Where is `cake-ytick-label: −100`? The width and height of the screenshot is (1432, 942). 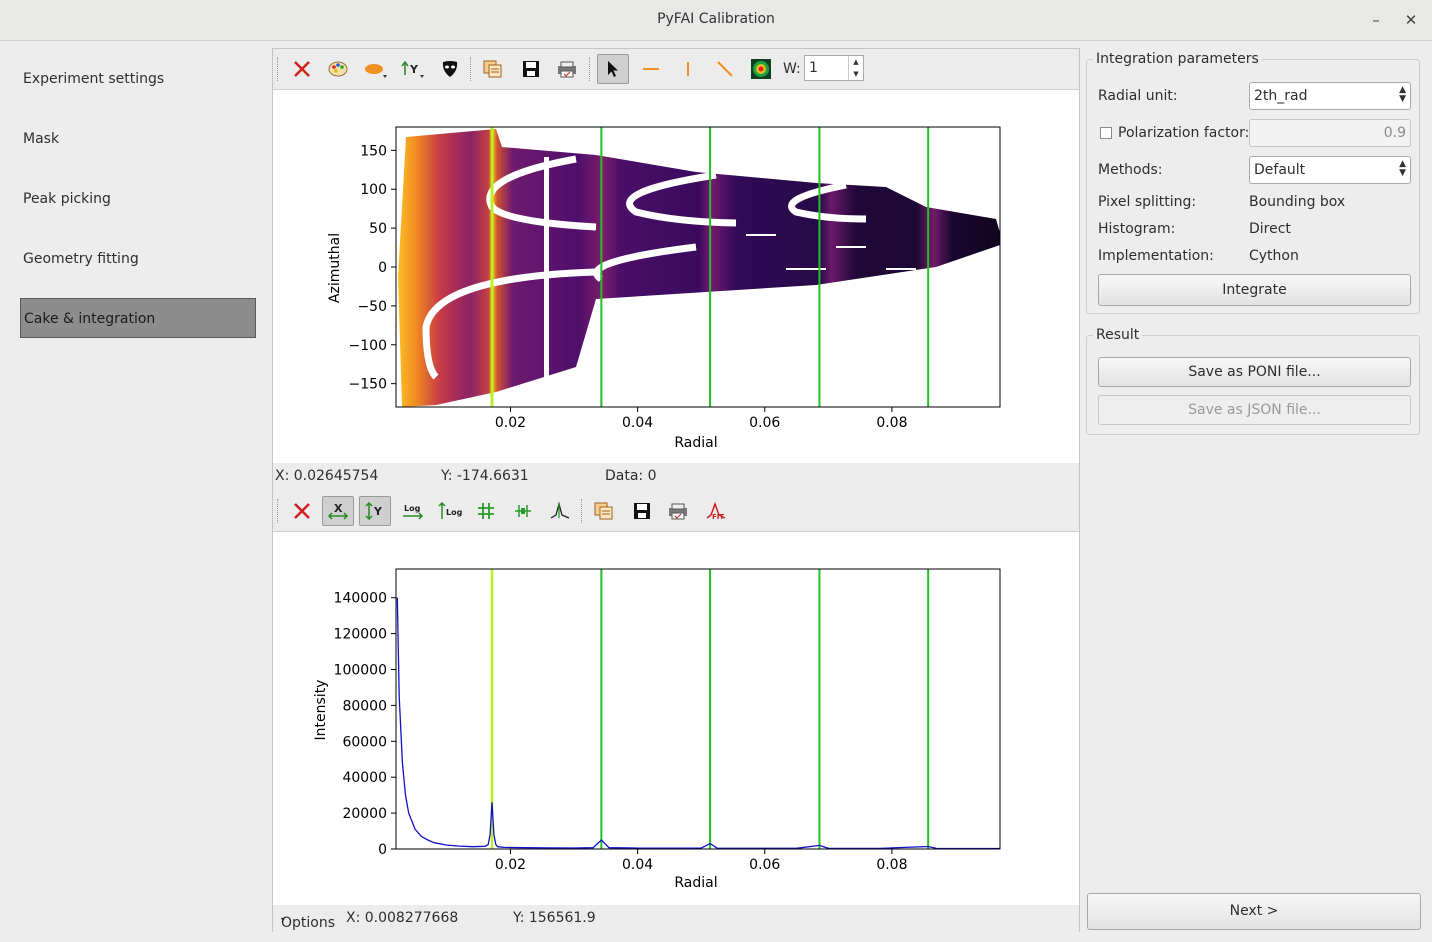
cake-ytick-label: −100 is located at coordinates (368, 346).